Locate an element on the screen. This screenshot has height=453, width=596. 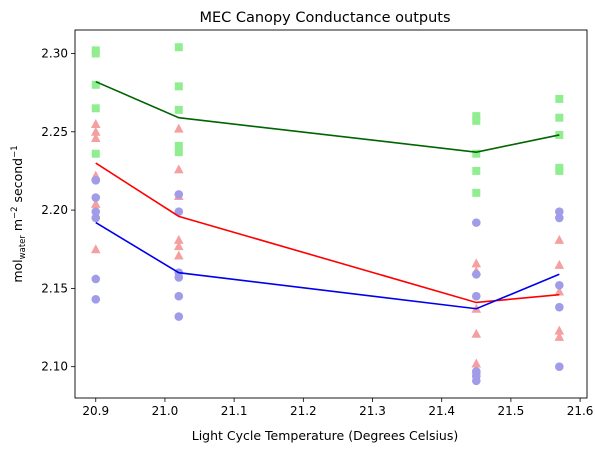
y-axis-label-subscript: water is located at coordinates (23, 247).